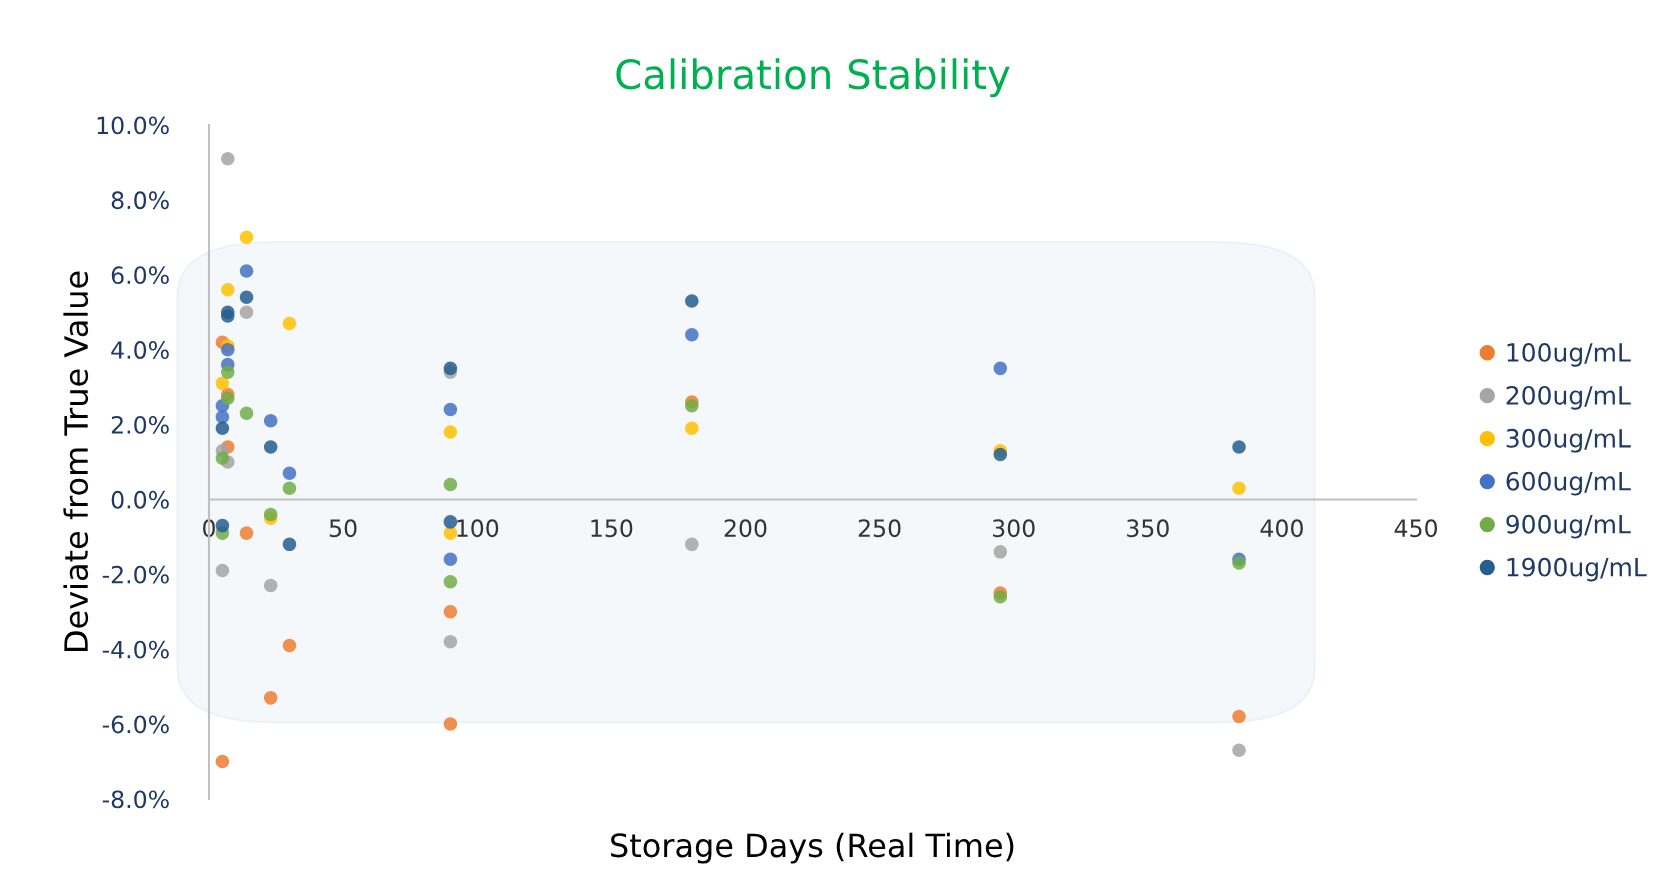 This screenshot has width=1664, height=884. Describe the element at coordinates (135, 574) in the screenshot. I see `y-tick-label: -2.0%` at that location.